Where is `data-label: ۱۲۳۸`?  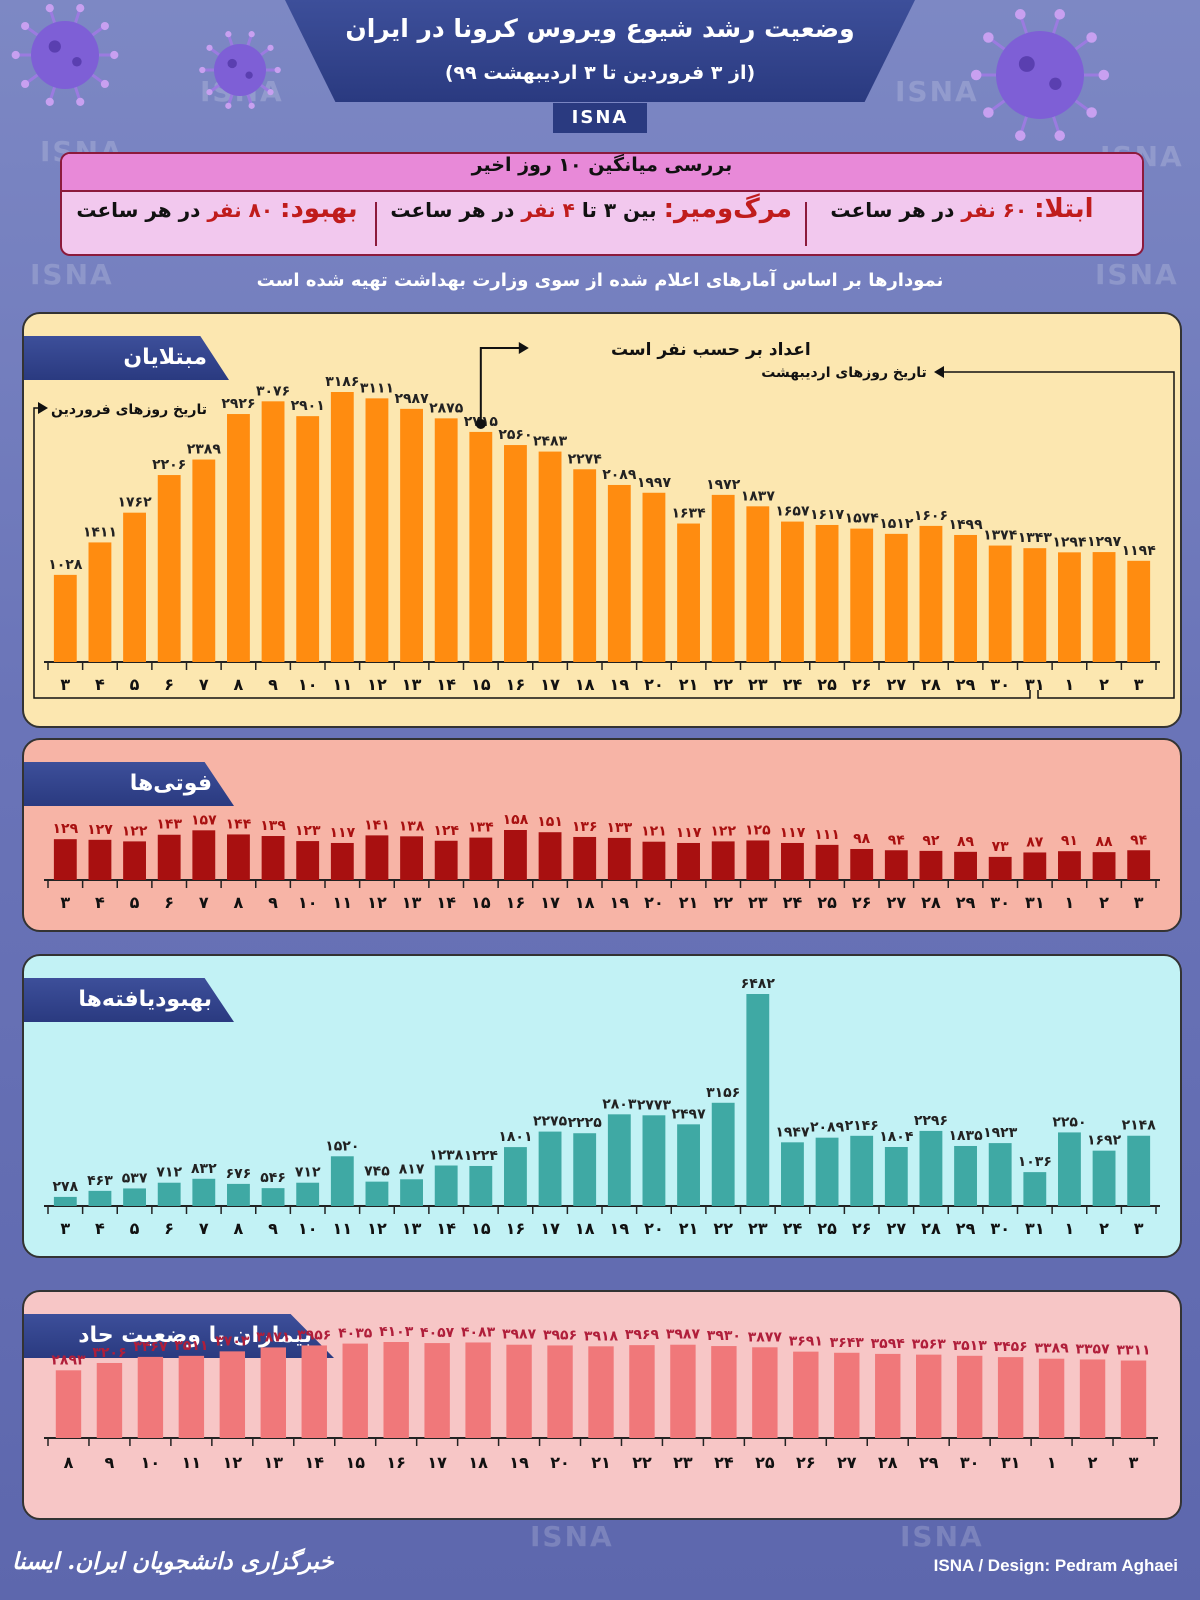 data-label: ۱۲۳۸ is located at coordinates (446, 1156).